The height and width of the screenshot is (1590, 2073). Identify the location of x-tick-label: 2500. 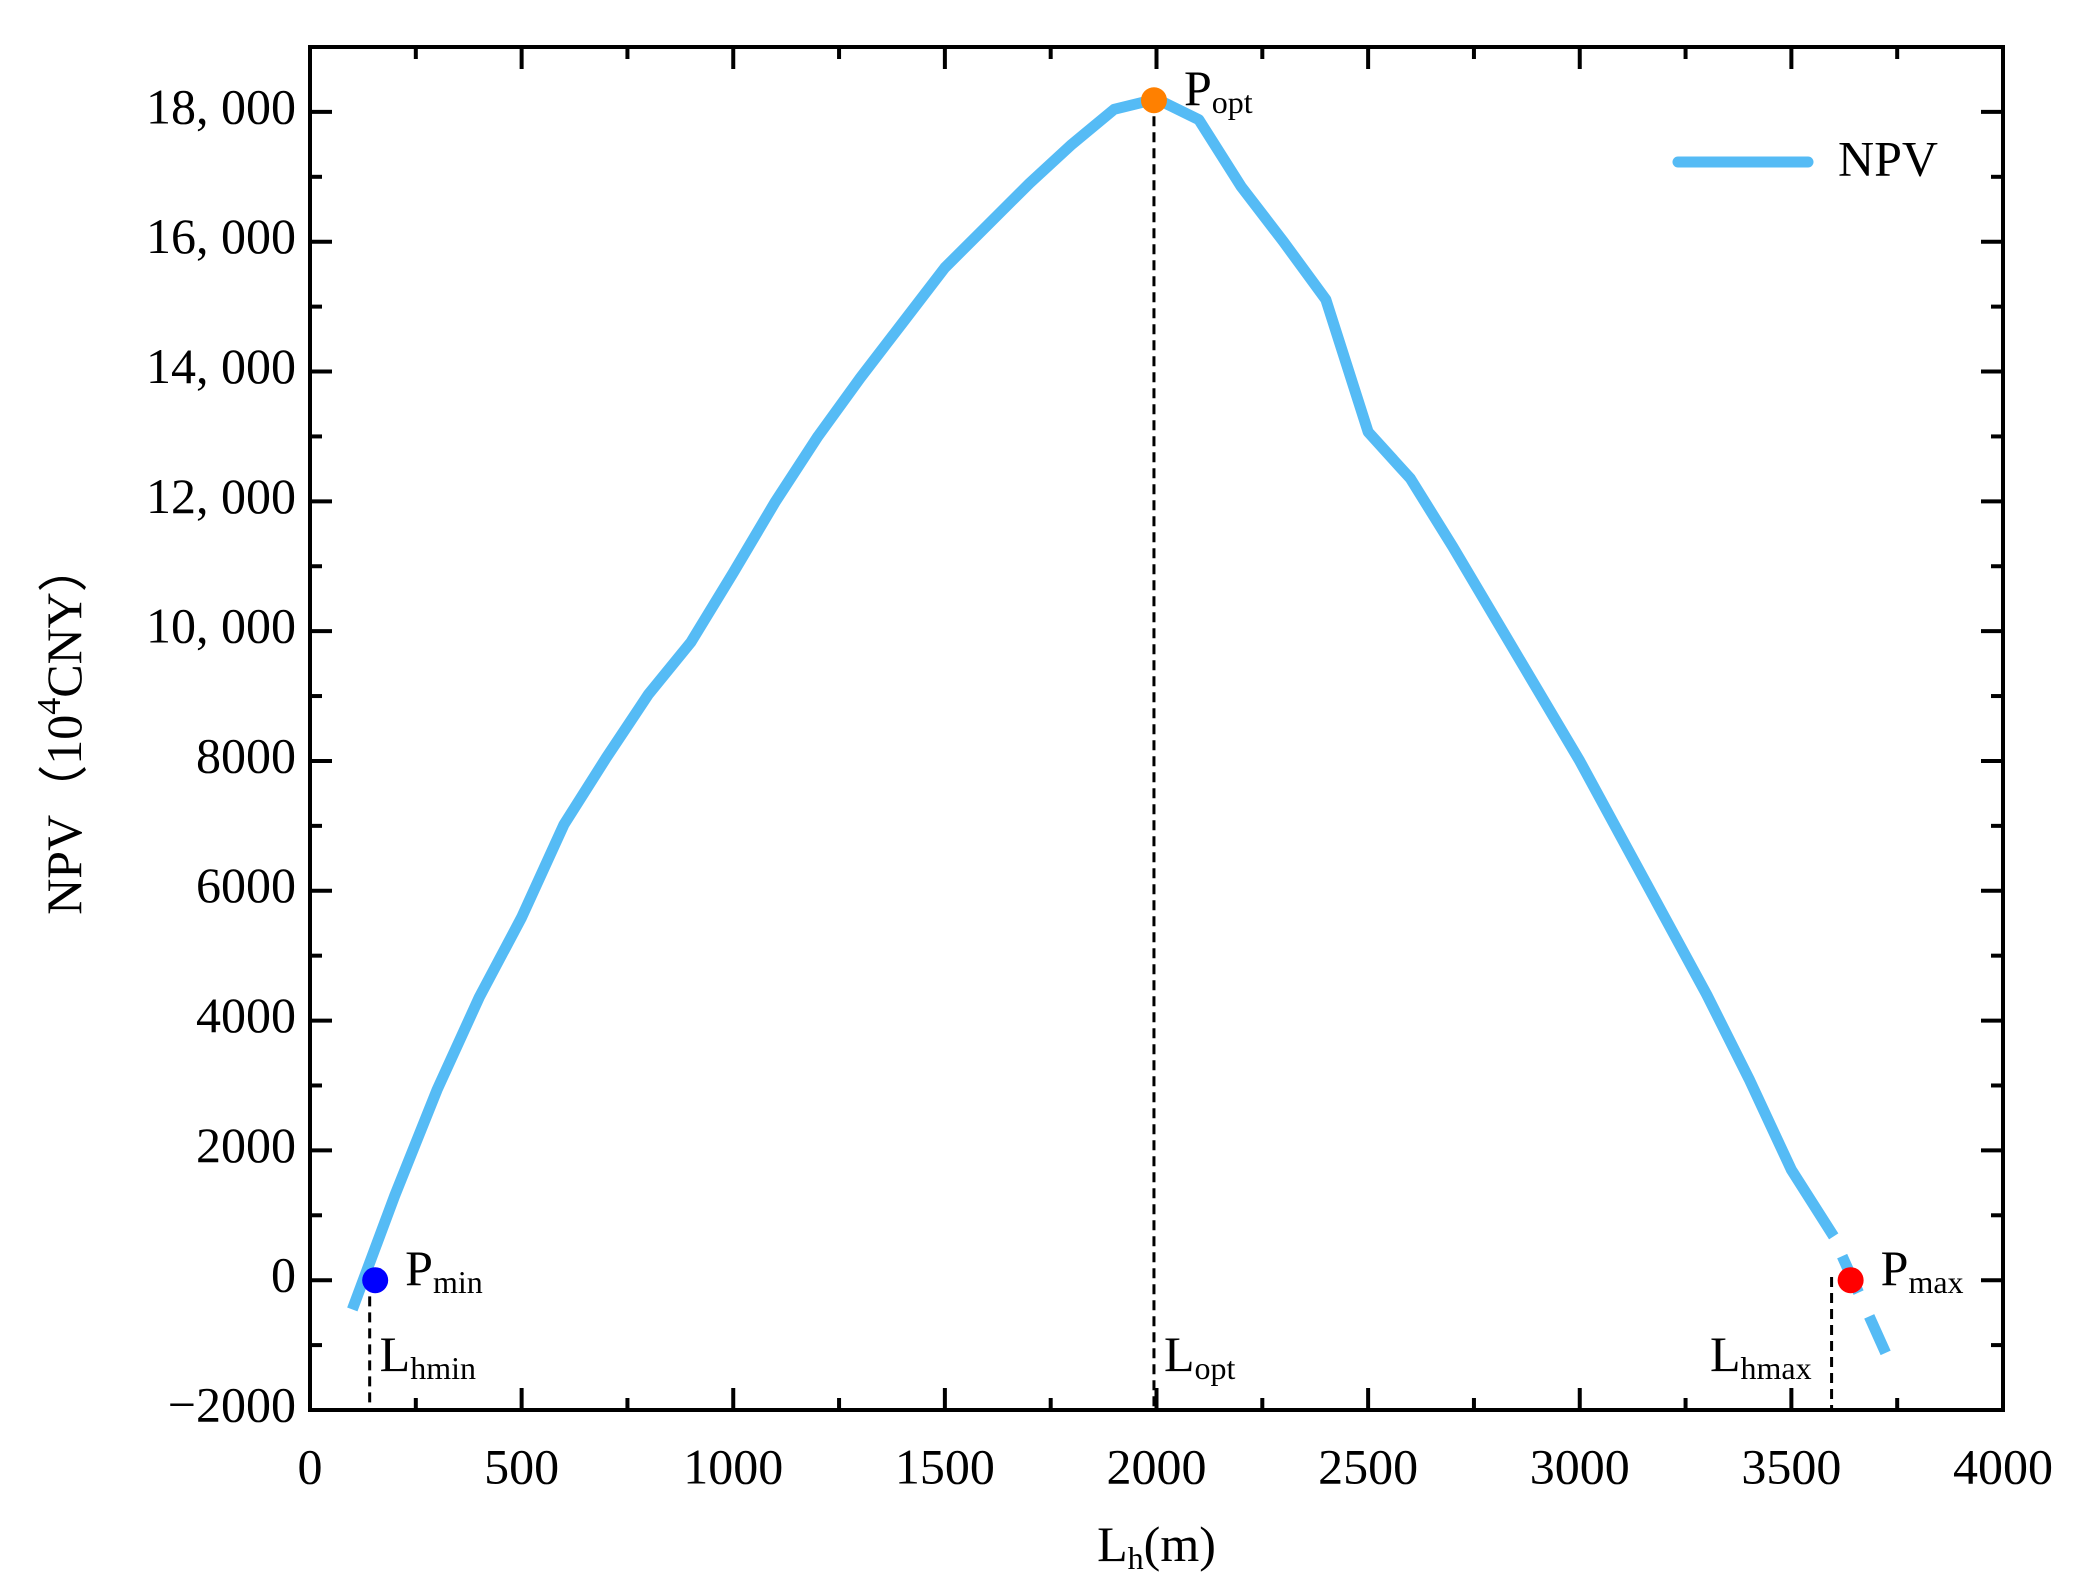
(1368, 1466).